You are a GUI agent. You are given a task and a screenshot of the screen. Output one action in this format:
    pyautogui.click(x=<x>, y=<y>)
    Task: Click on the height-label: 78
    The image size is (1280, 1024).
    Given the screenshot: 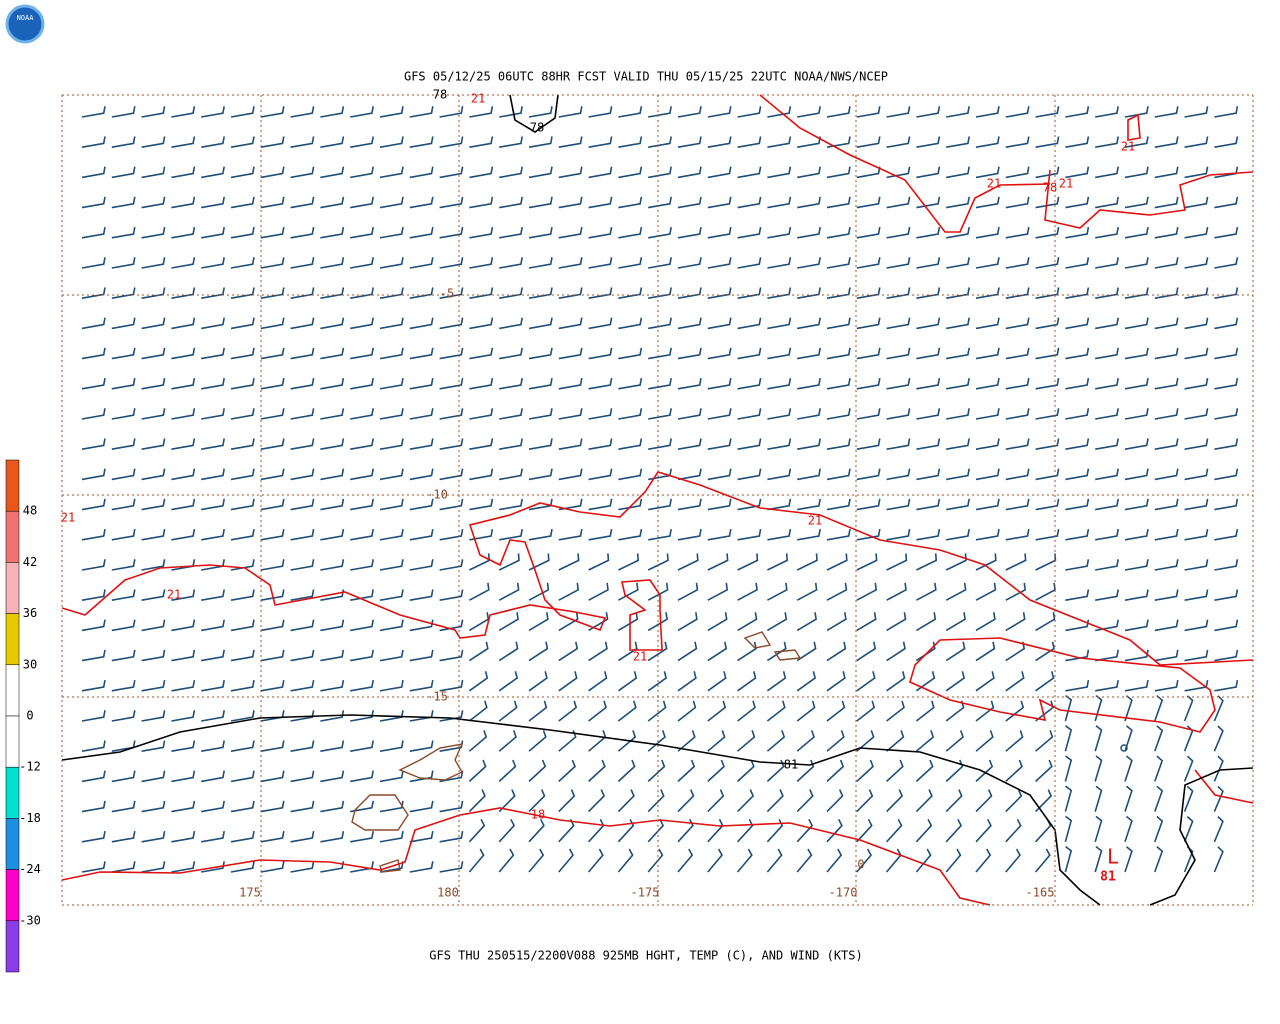 What is the action you would take?
    pyautogui.click(x=1050, y=188)
    